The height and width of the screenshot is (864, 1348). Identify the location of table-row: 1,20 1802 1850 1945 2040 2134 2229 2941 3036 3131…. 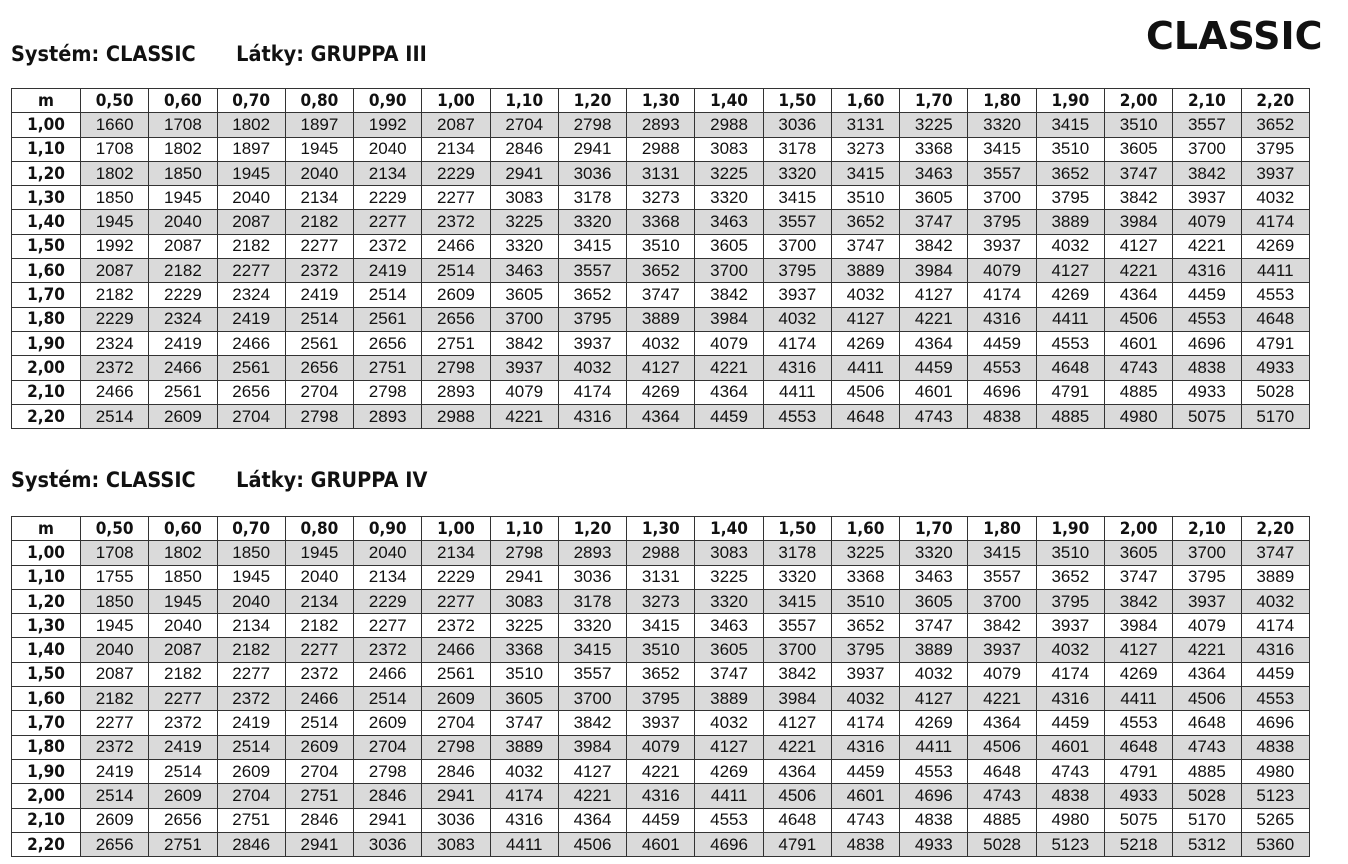
(661, 173).